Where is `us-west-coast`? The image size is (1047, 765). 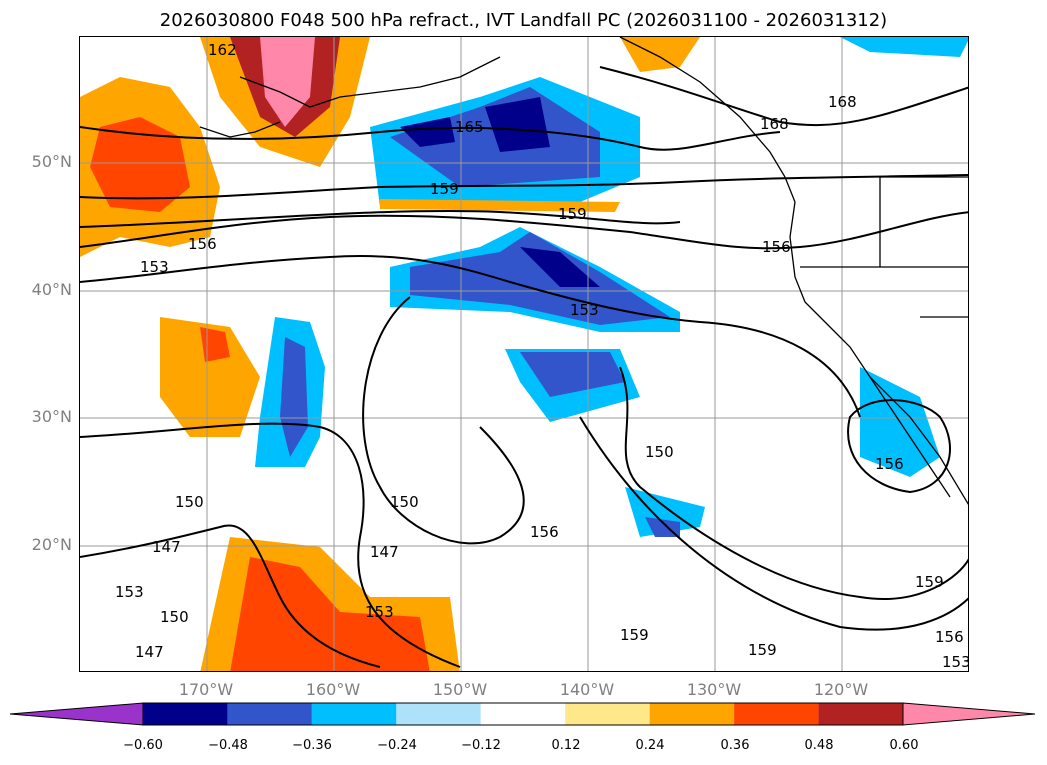 us-west-coast is located at coordinates (878, 353).